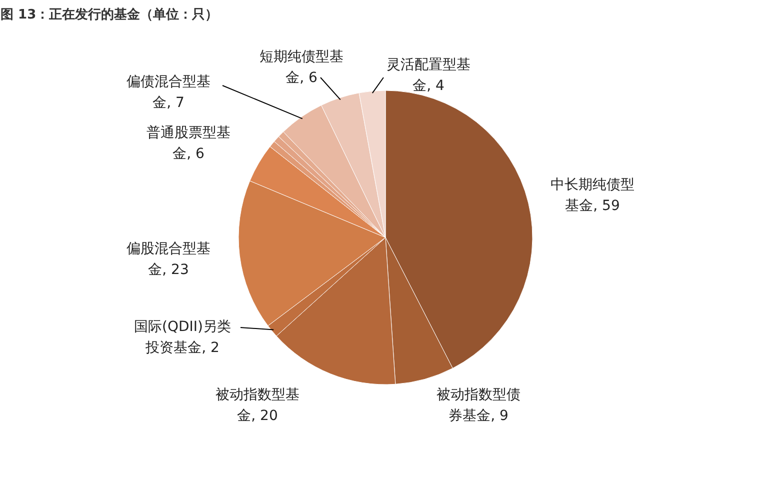 The width and height of the screenshot is (769, 478). Describe the element at coordinates (168, 259) in the screenshot. I see `slice-label: 偏股混合型基金, 23` at that location.